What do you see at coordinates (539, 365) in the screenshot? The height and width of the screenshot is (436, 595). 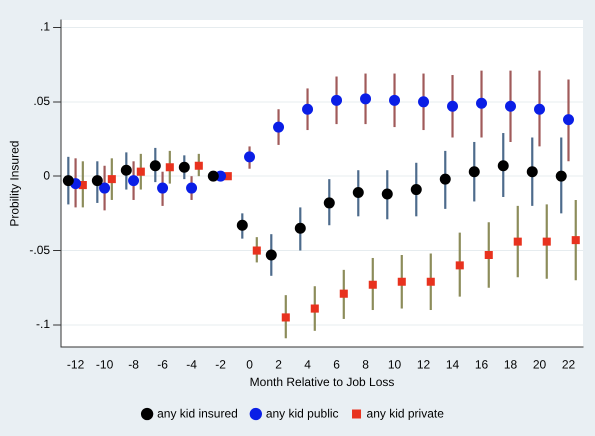 I see `x-tick-label: 20` at bounding box center [539, 365].